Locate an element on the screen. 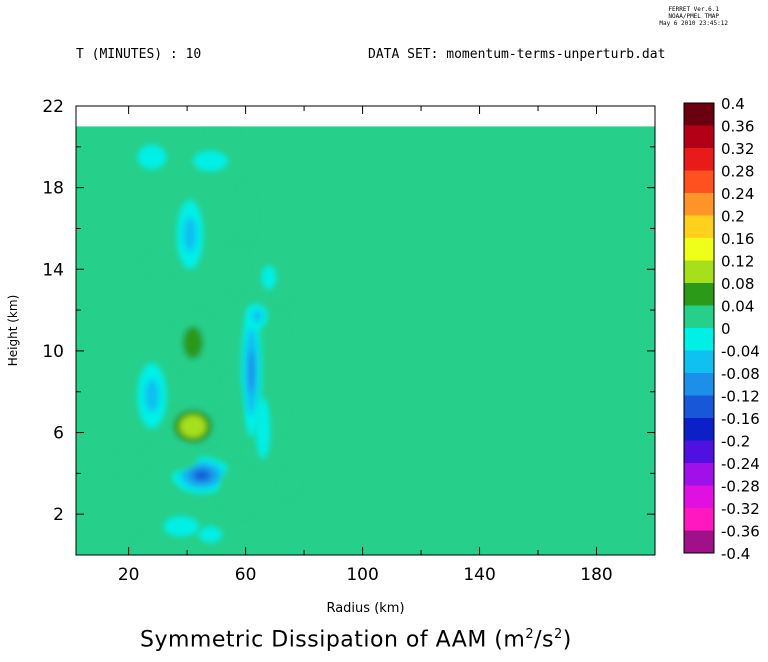 The image size is (768, 662). colorbar-label-5: 0.2 is located at coordinates (733, 217).